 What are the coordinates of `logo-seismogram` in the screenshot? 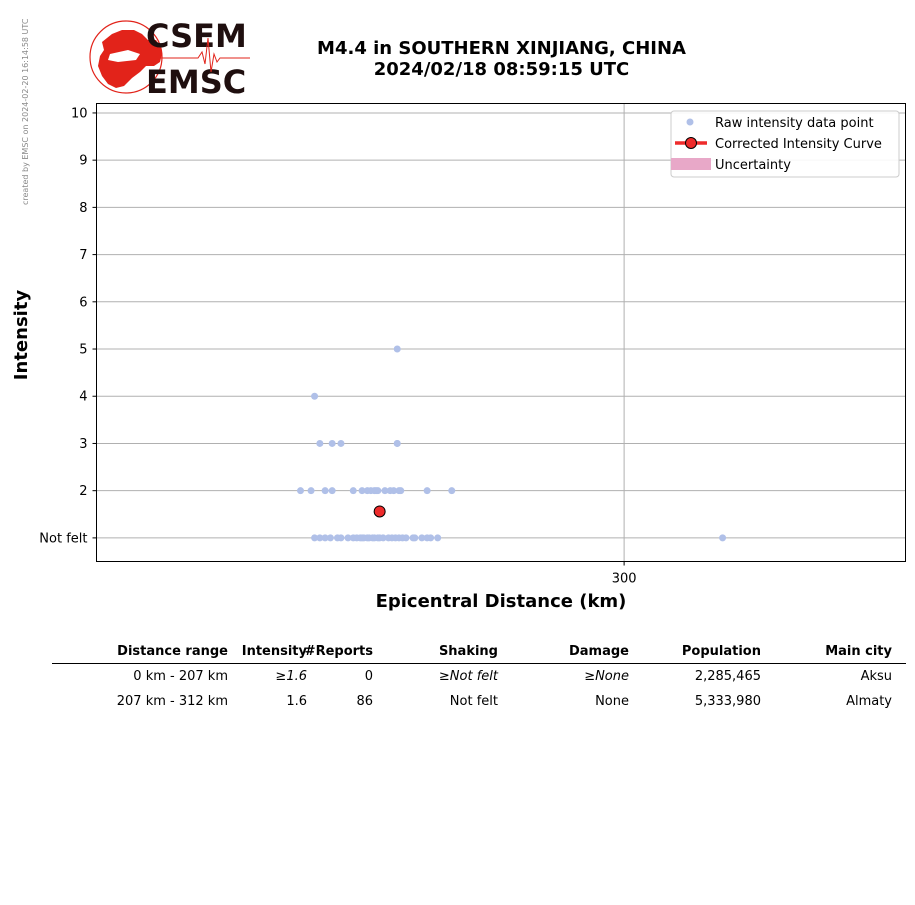 It's located at (199, 55).